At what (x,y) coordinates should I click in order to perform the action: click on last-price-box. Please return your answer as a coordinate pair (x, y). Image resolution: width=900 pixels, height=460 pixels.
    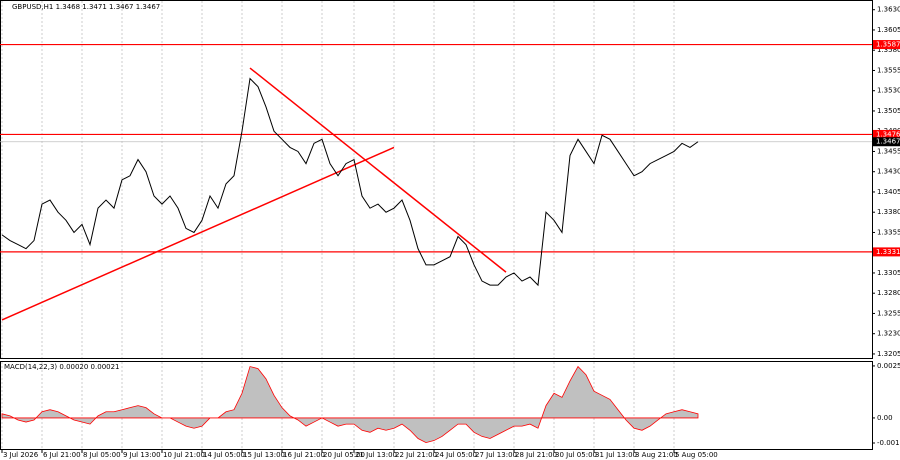
    Looking at the image, I should click on (886, 142).